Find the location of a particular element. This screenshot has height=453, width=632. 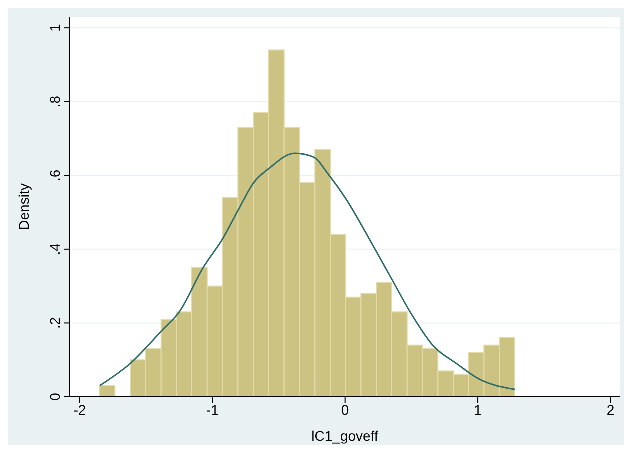

x-axis-title: lC1_goveff is located at coordinates (345, 436).